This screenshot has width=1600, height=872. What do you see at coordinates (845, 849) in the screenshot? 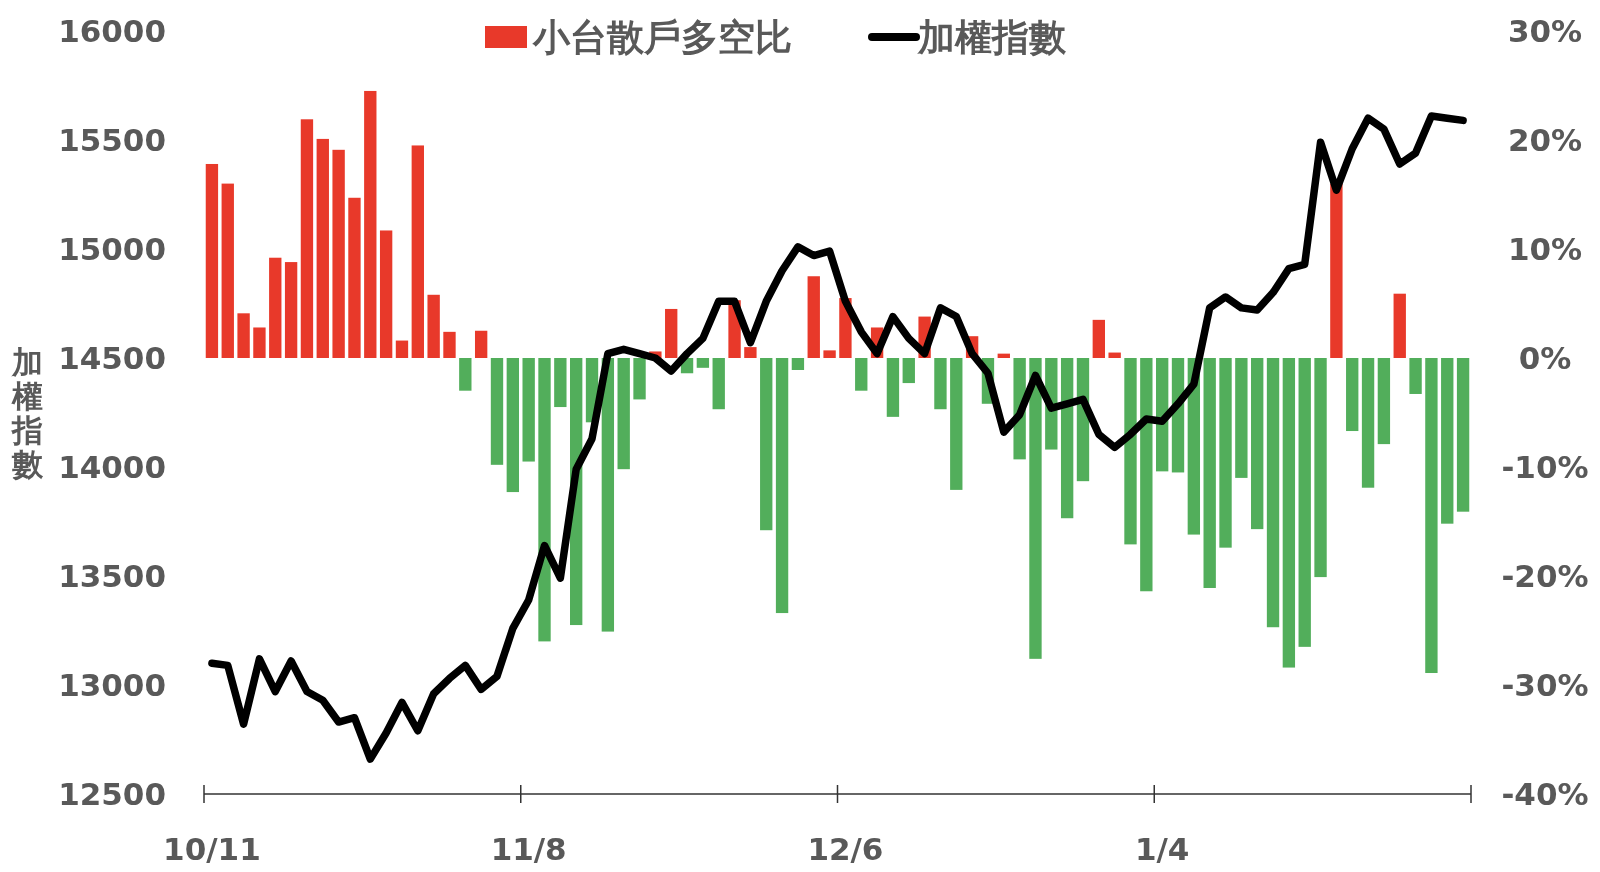
I see `x-tick-label: 12/6` at bounding box center [845, 849].